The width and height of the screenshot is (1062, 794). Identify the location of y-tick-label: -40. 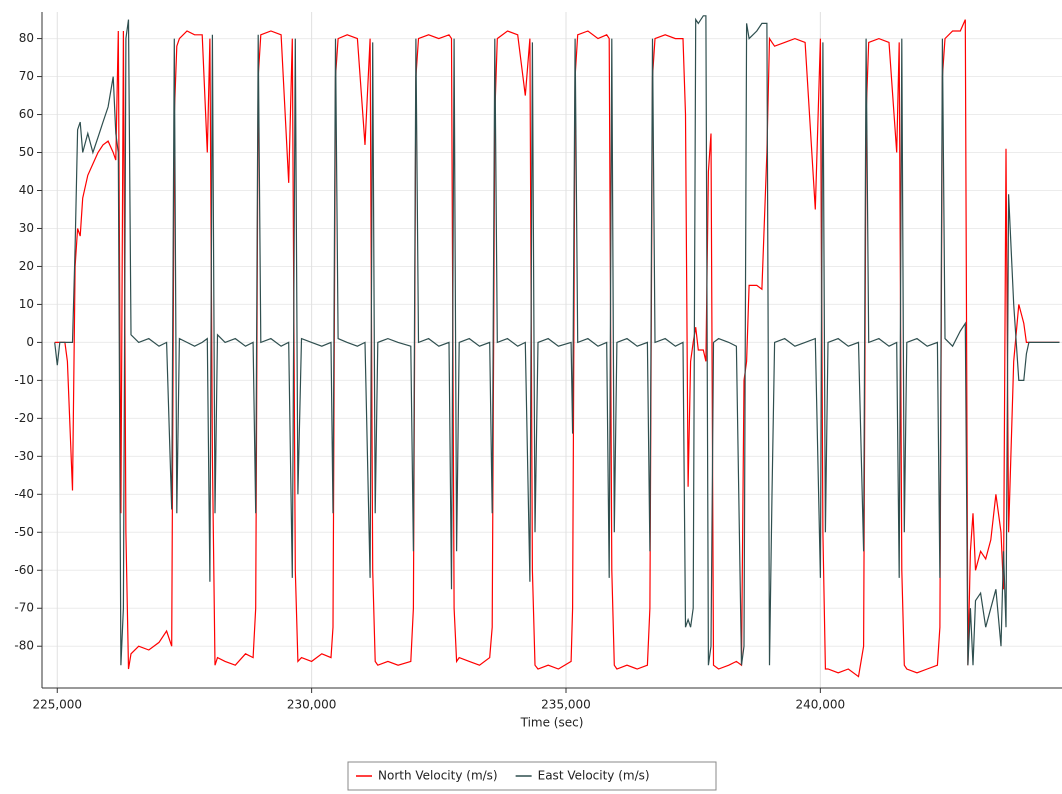
(24, 494).